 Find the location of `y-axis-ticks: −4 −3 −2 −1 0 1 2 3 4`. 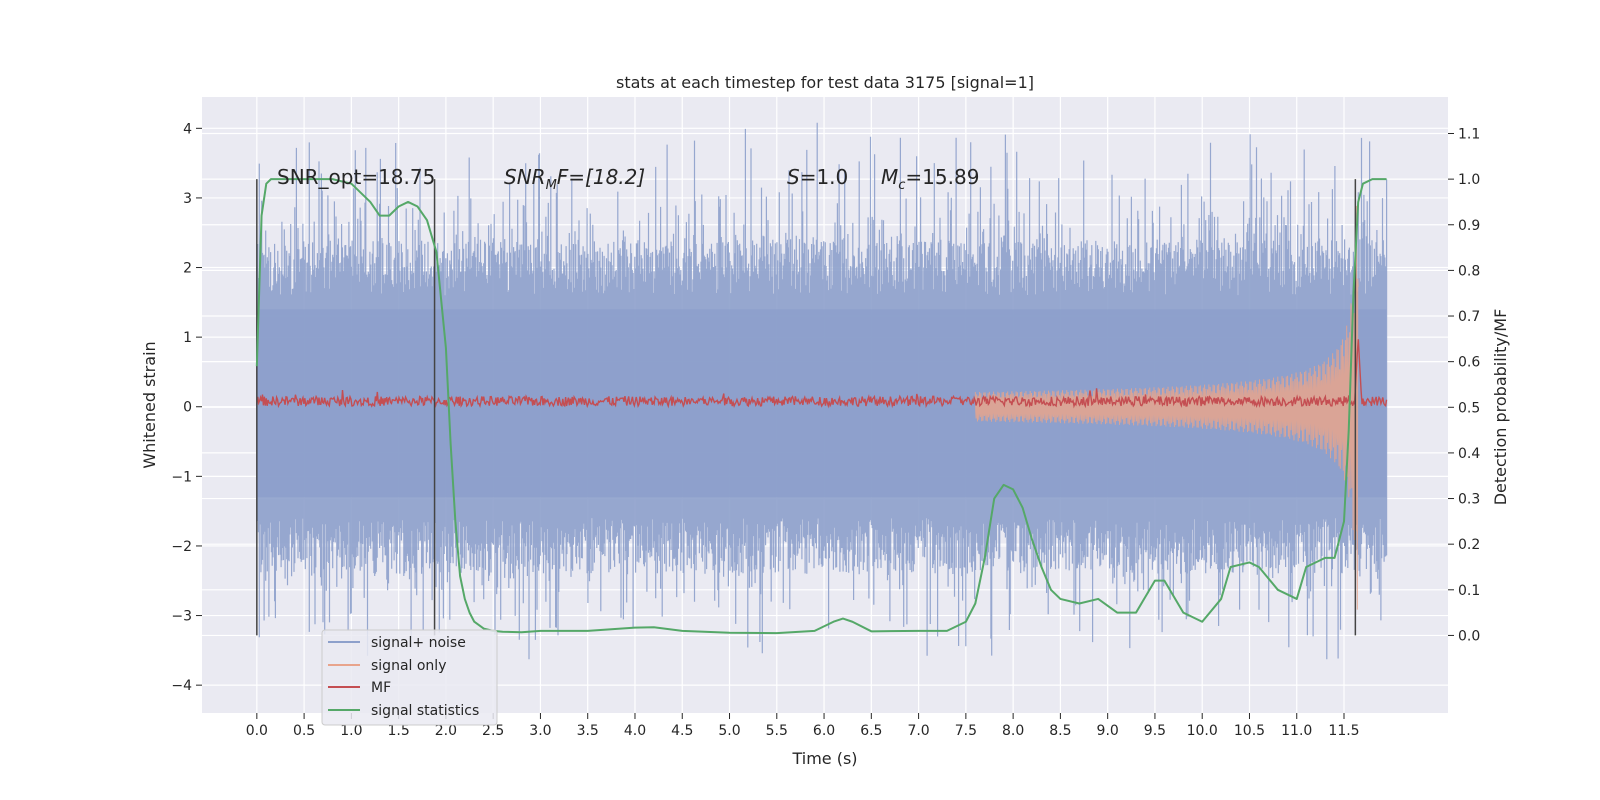

y-axis-ticks: −4 −3 −2 −1 0 1 2 3 4 is located at coordinates (186, 407).